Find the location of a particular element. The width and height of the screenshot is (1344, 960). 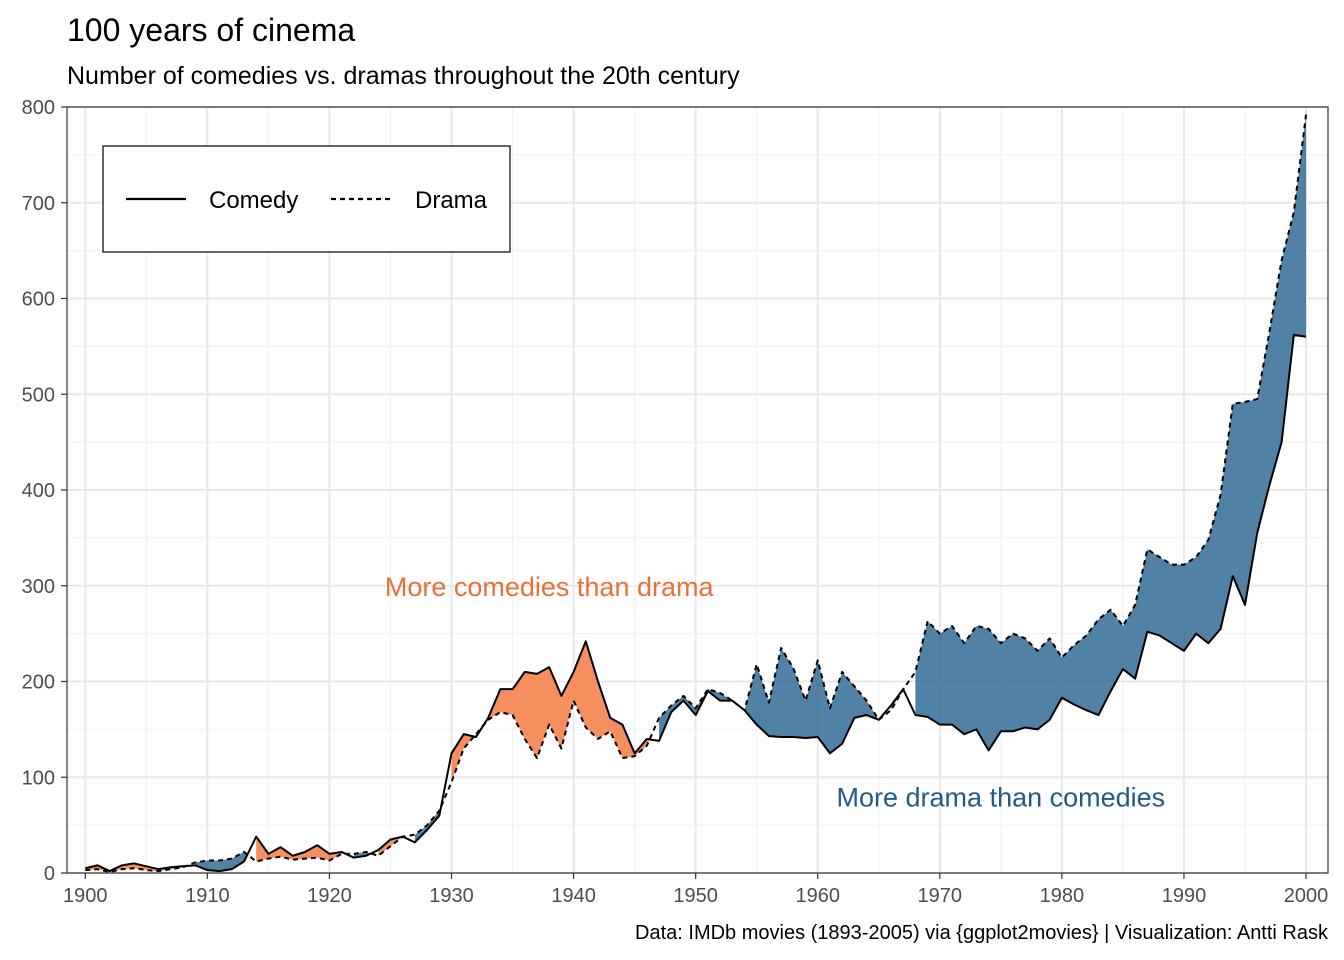

y-tick-label-200: 200 is located at coordinates (38, 683).